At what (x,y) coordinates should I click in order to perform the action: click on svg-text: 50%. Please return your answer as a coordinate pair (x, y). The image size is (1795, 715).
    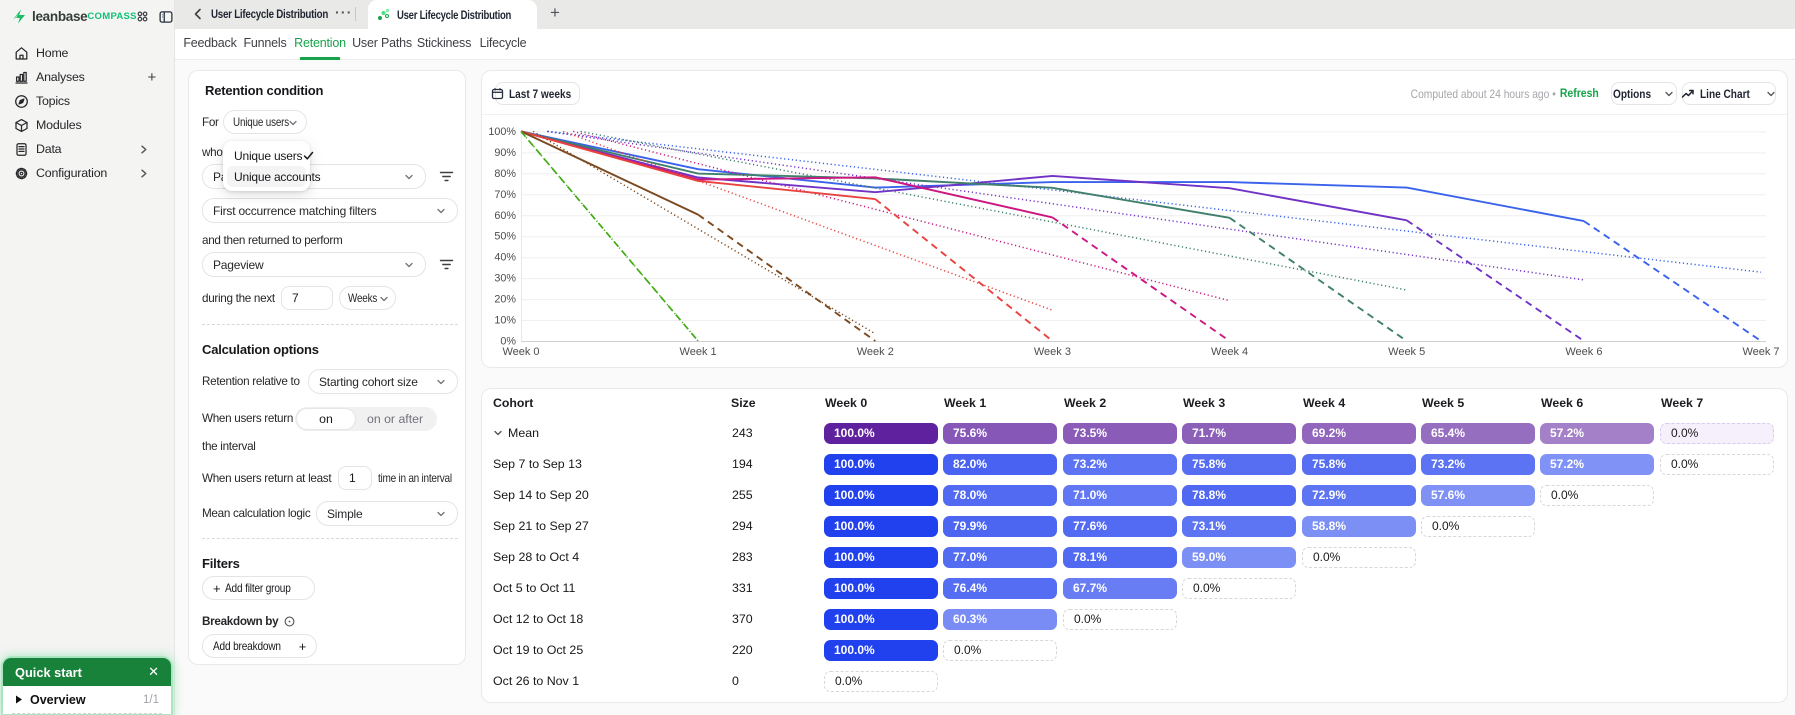
    Looking at the image, I should click on (505, 237).